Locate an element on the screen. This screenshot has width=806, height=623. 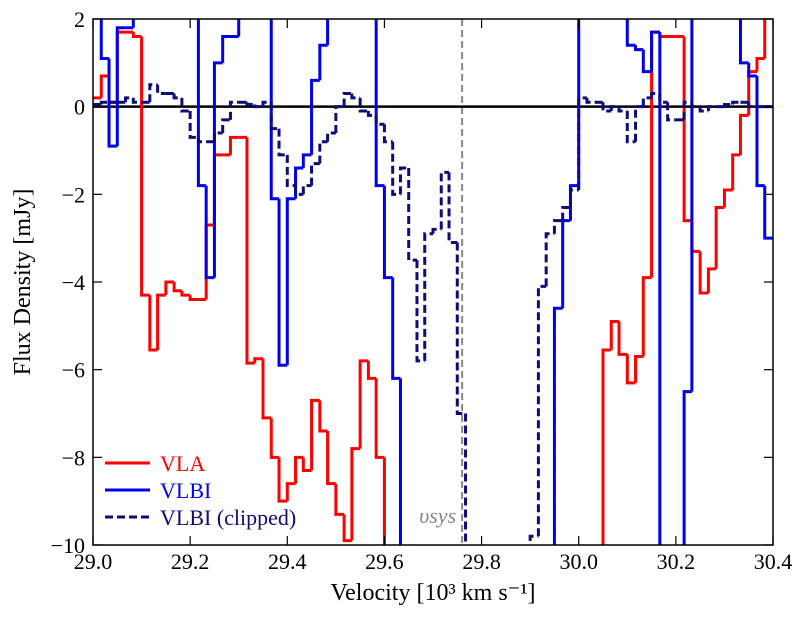
y-tick-label: −8 is located at coordinates (73, 457).